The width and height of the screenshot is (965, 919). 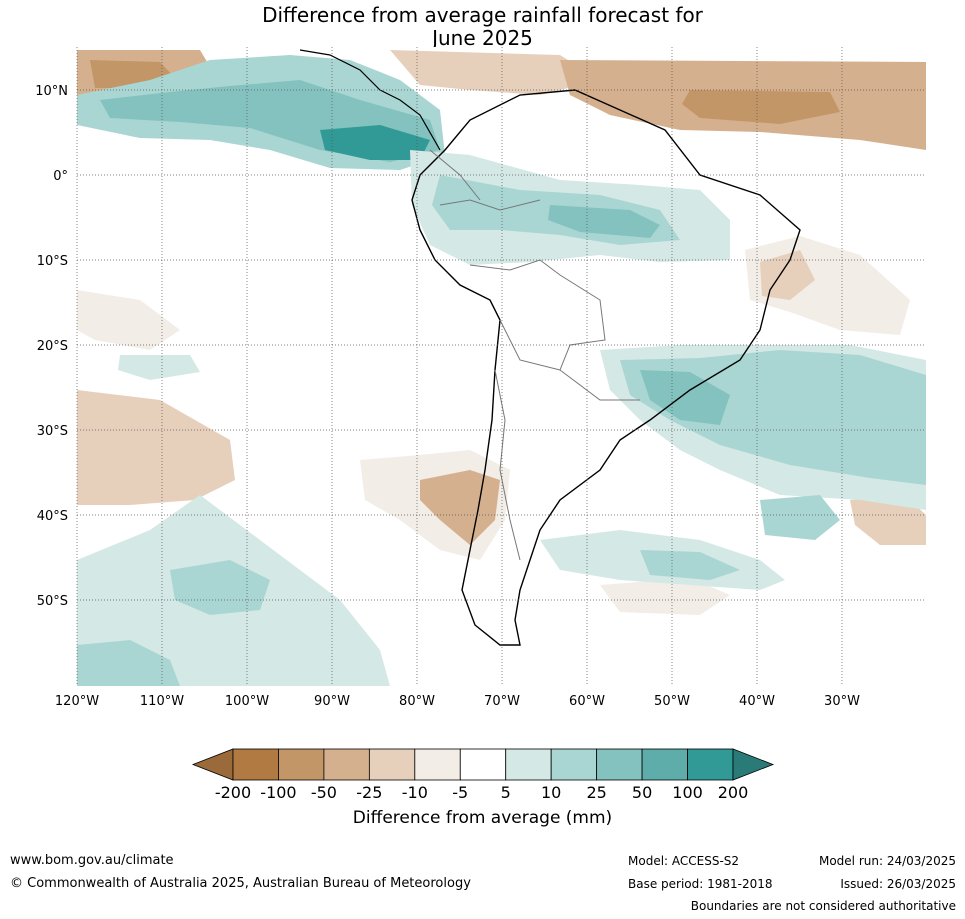 What do you see at coordinates (672, 701) in the screenshot?
I see `lon-label: 50°W` at bounding box center [672, 701].